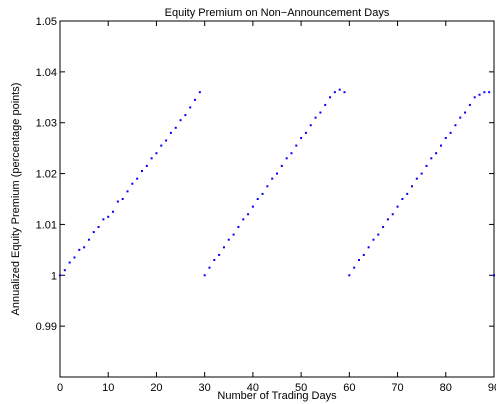 The height and width of the screenshot is (404, 496). Describe the element at coordinates (46, 225) in the screenshot. I see `y-tick-label: 1.01` at that location.